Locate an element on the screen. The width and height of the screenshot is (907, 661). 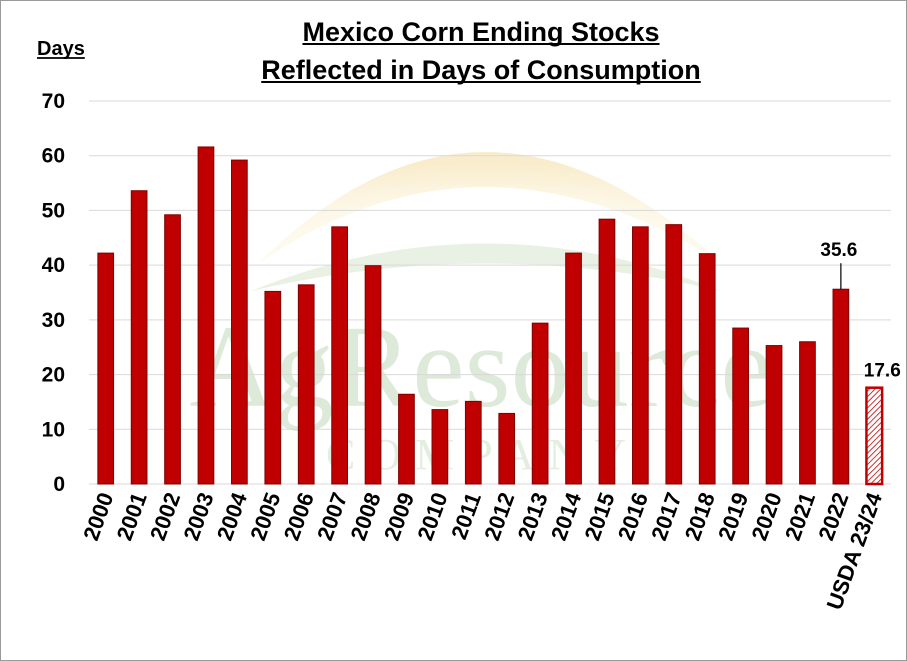
y-tick-label: 10 is located at coordinates (53, 429).